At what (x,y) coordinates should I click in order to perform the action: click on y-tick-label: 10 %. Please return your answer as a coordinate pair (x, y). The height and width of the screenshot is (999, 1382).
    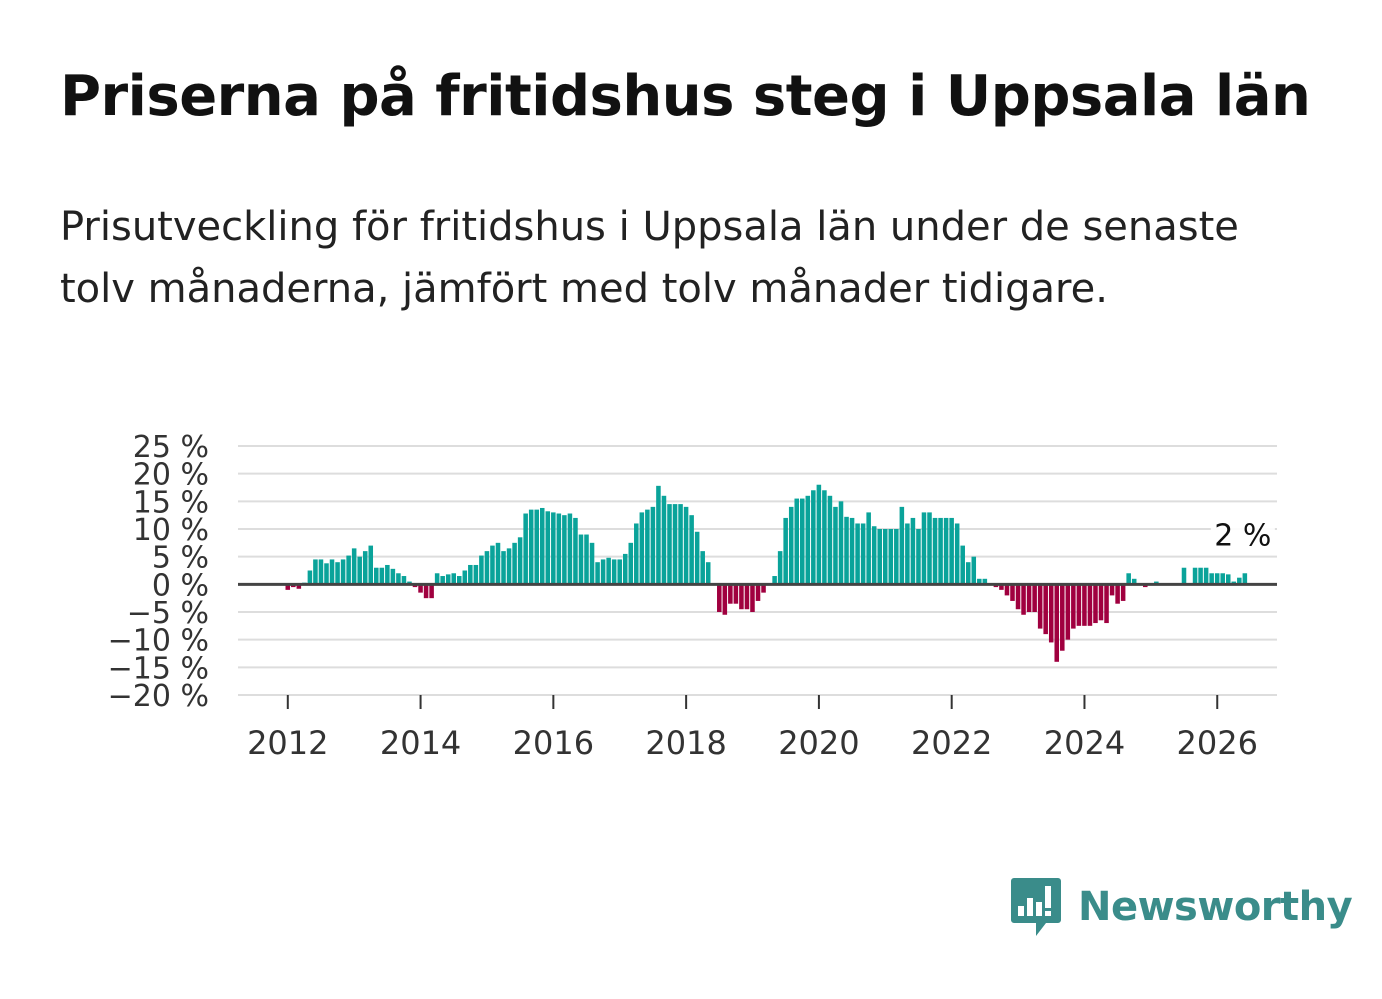
    Looking at the image, I should click on (171, 530).